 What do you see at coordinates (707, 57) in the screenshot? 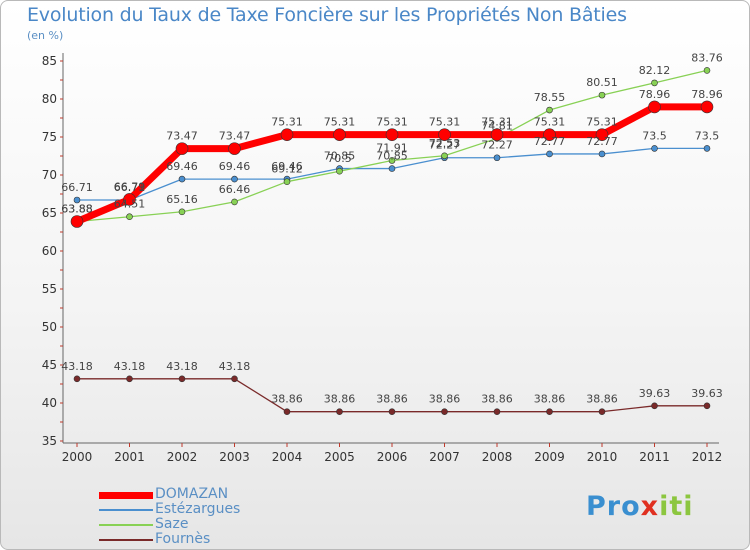
I see `data-label: 83.76` at bounding box center [707, 57].